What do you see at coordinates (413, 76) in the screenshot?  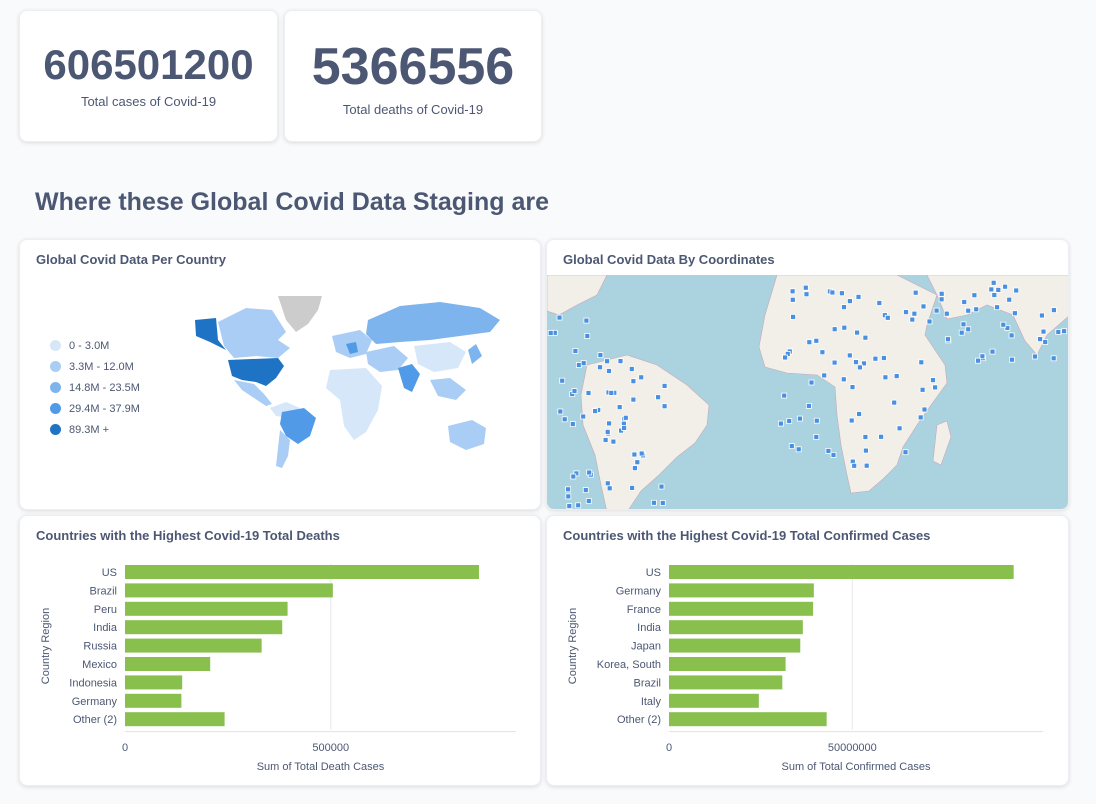 I see `total-deaths-card: 5366556 Total deaths of Covid-19` at bounding box center [413, 76].